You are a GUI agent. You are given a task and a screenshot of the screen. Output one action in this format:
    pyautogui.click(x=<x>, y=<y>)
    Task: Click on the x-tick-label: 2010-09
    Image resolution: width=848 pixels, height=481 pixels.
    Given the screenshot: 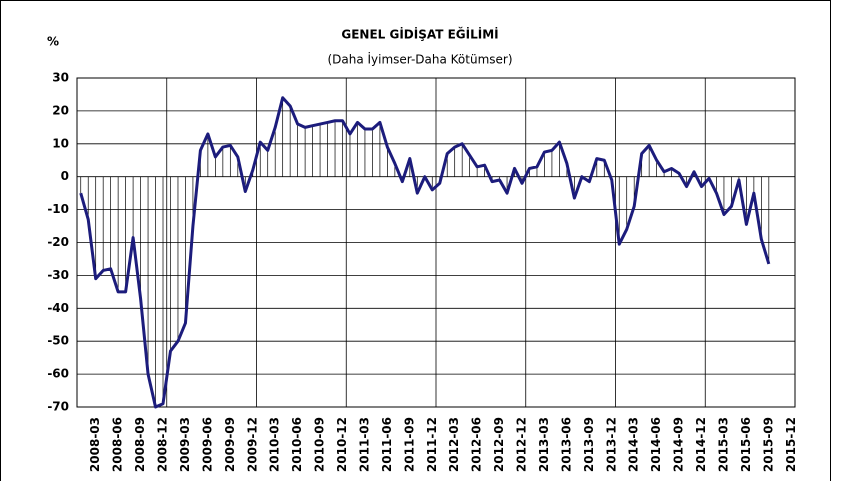 What is the action you would take?
    pyautogui.click(x=320, y=444)
    